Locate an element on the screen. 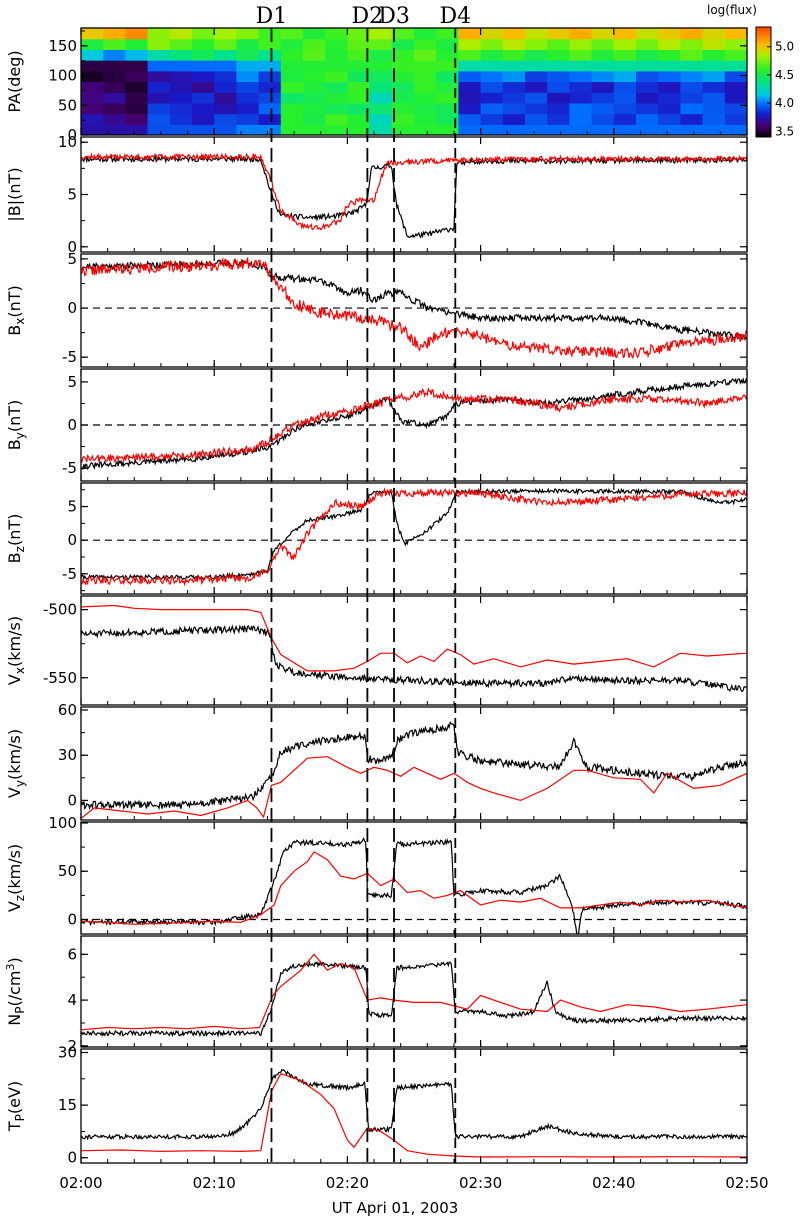 The height and width of the screenshot is (1220, 803). vz-ytick-label: 50 is located at coordinates (67, 871).